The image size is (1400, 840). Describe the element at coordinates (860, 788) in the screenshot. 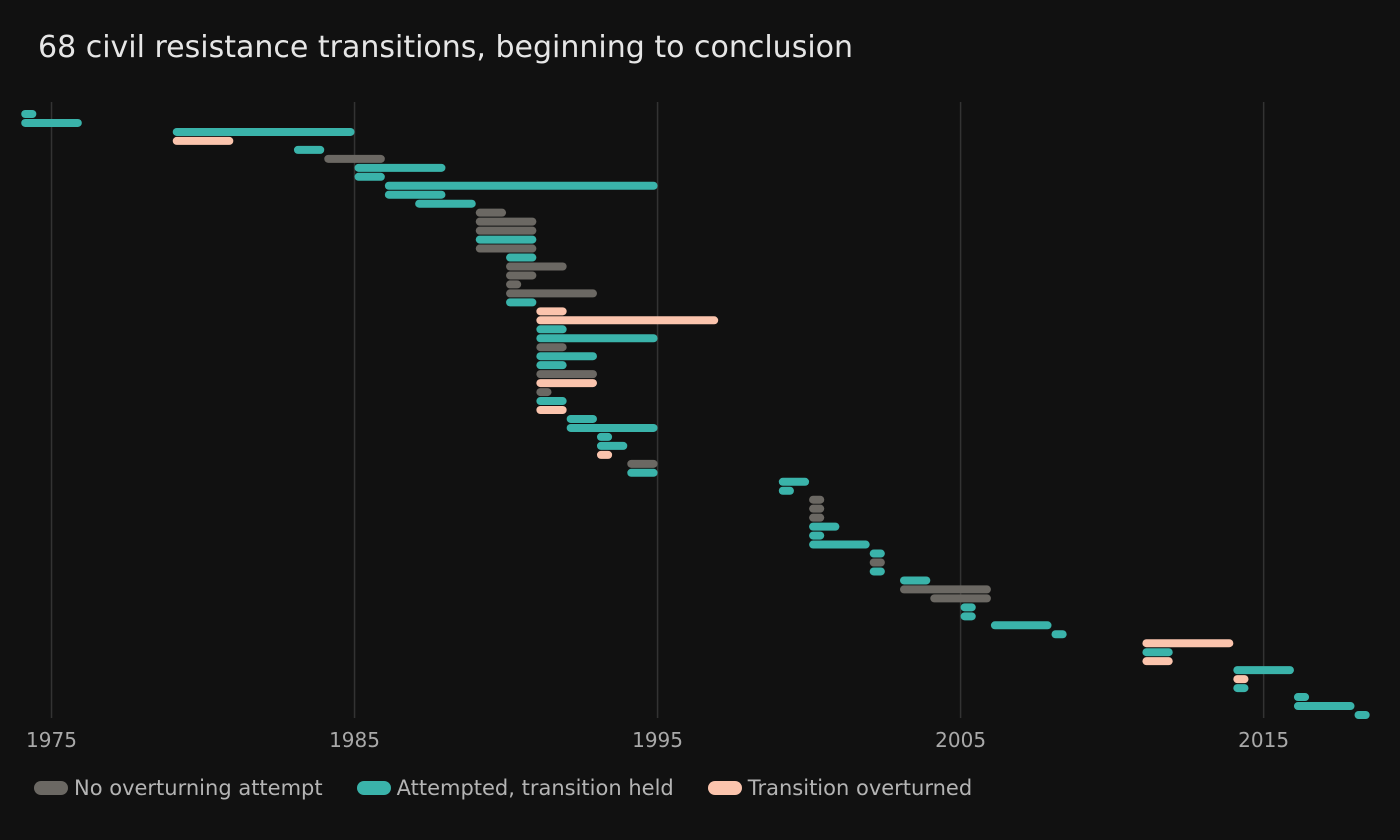

I see `legend-label-overturned: Transition overturned` at that location.